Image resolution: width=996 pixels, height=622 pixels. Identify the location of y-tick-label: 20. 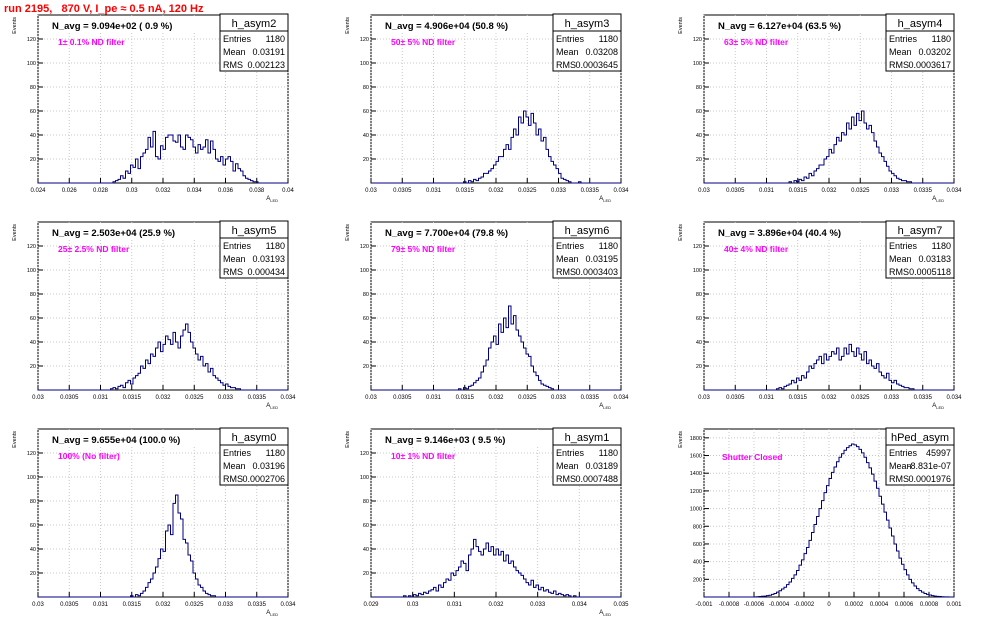
(366, 367).